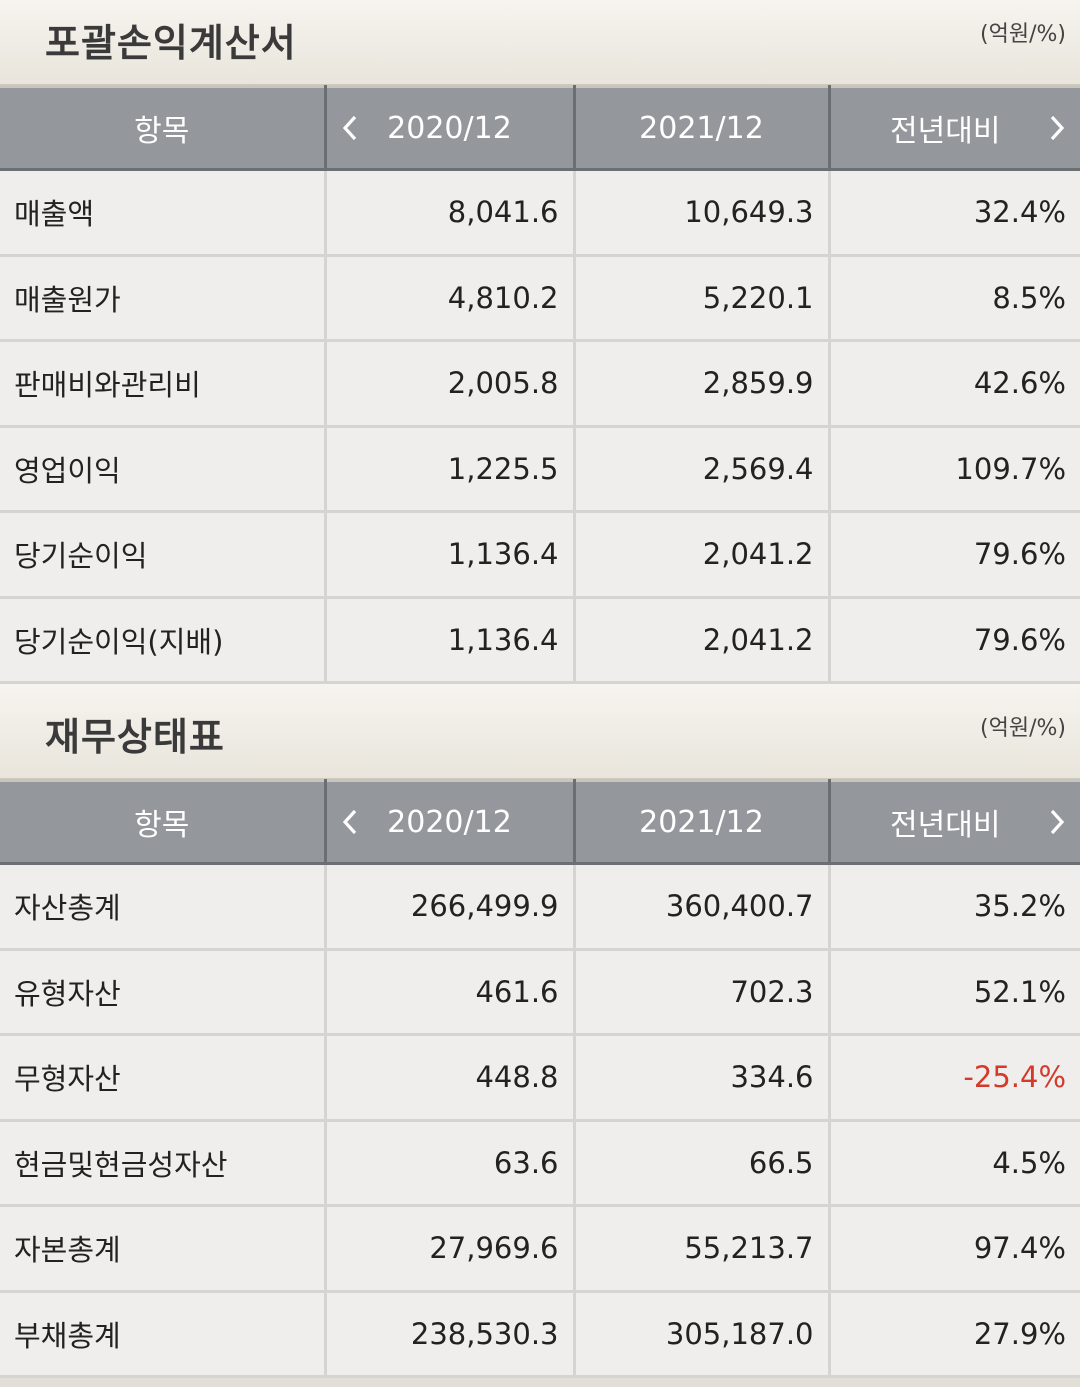 Image resolution: width=1080 pixels, height=1387 pixels. What do you see at coordinates (954, 1163) in the screenshot?
I see `row-value-yoy: 4.5%` at bounding box center [954, 1163].